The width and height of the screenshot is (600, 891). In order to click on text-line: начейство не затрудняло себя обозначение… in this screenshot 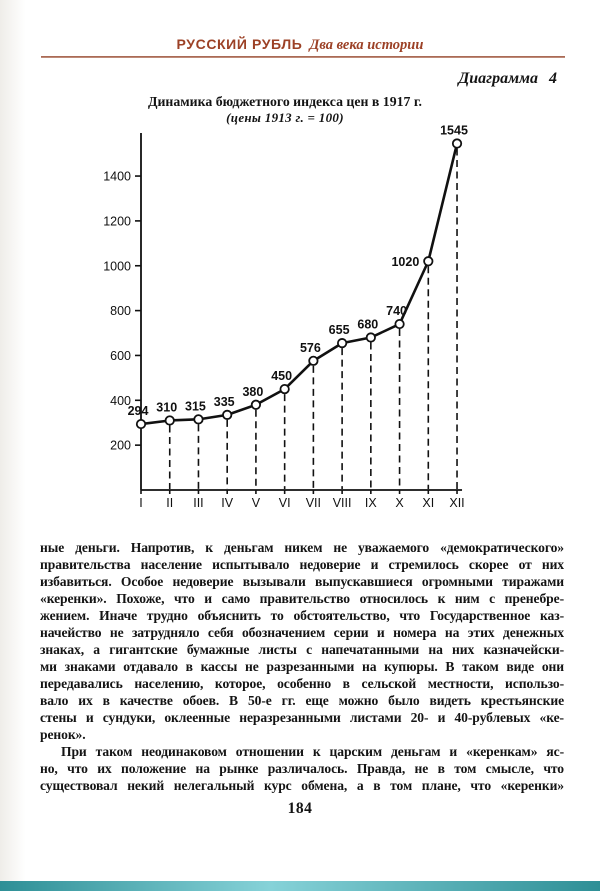, I will do `click(302, 632)`.